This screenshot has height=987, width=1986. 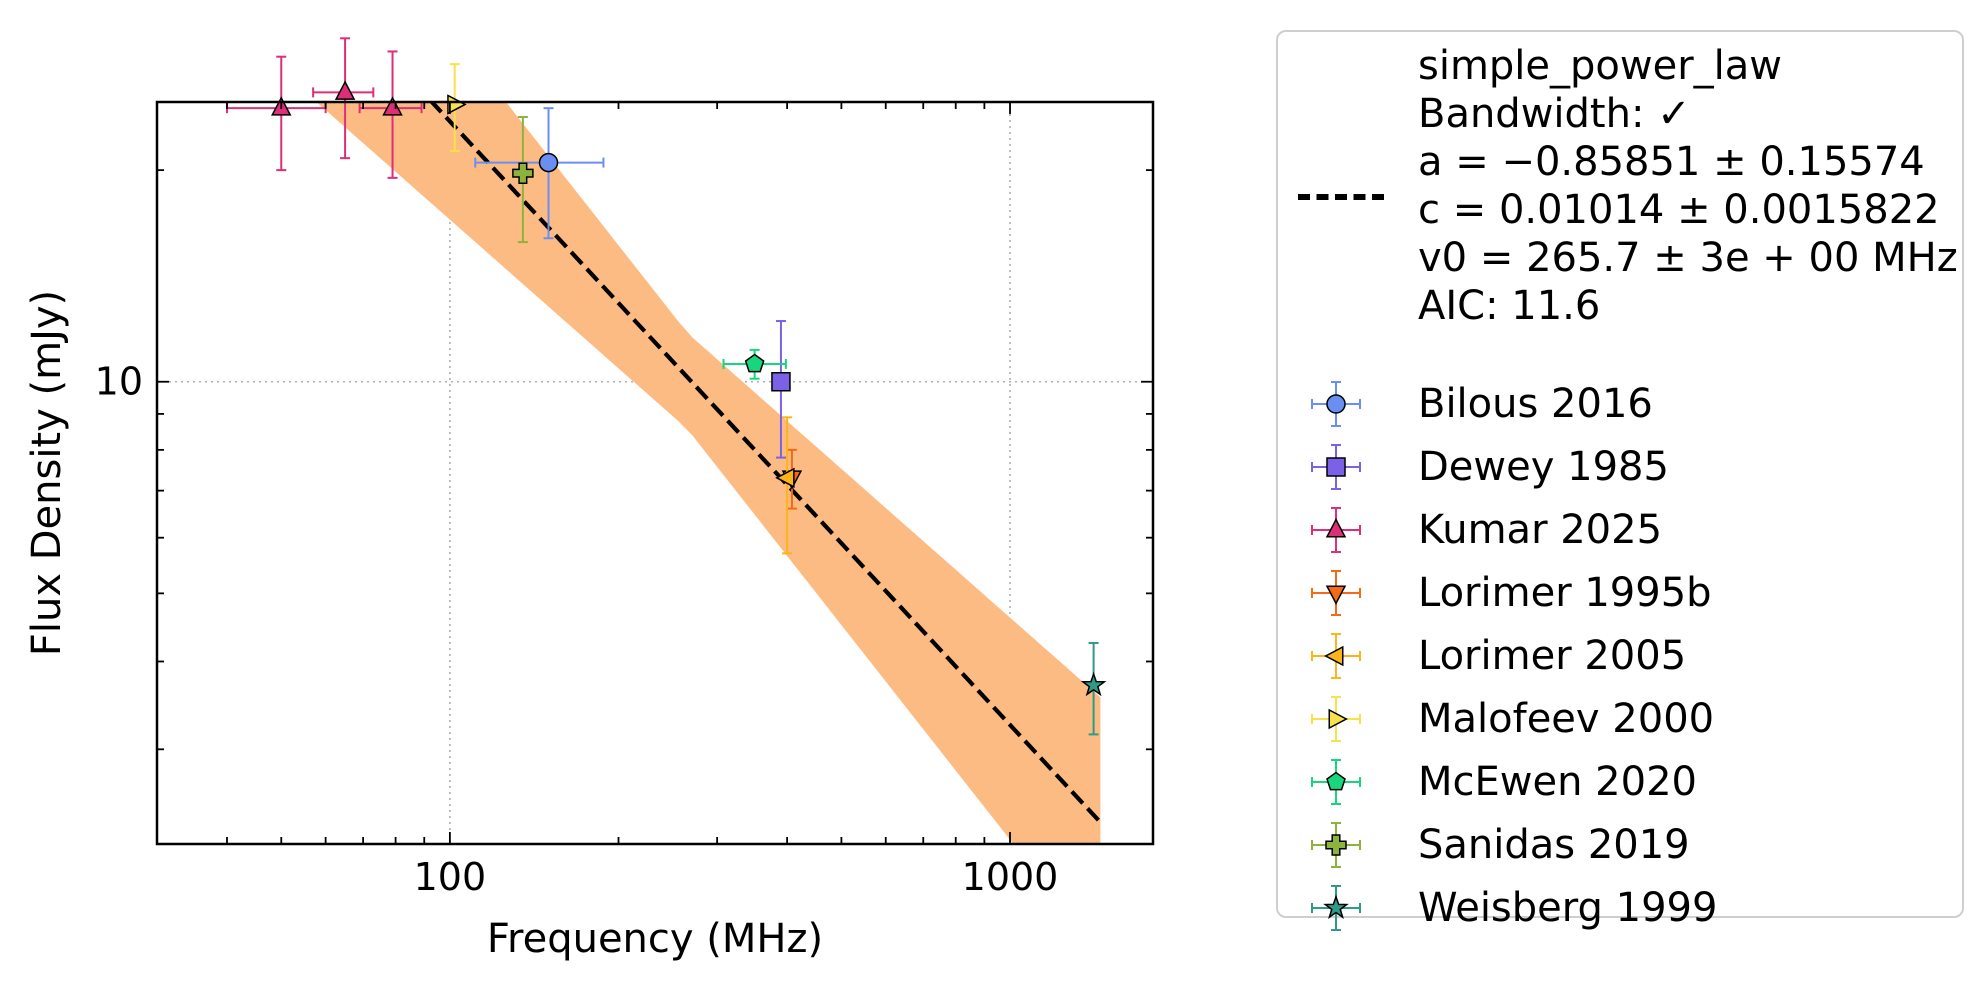 What do you see at coordinates (1552, 656) in the screenshot?
I see `legend-label: Lorimer 2005` at bounding box center [1552, 656].